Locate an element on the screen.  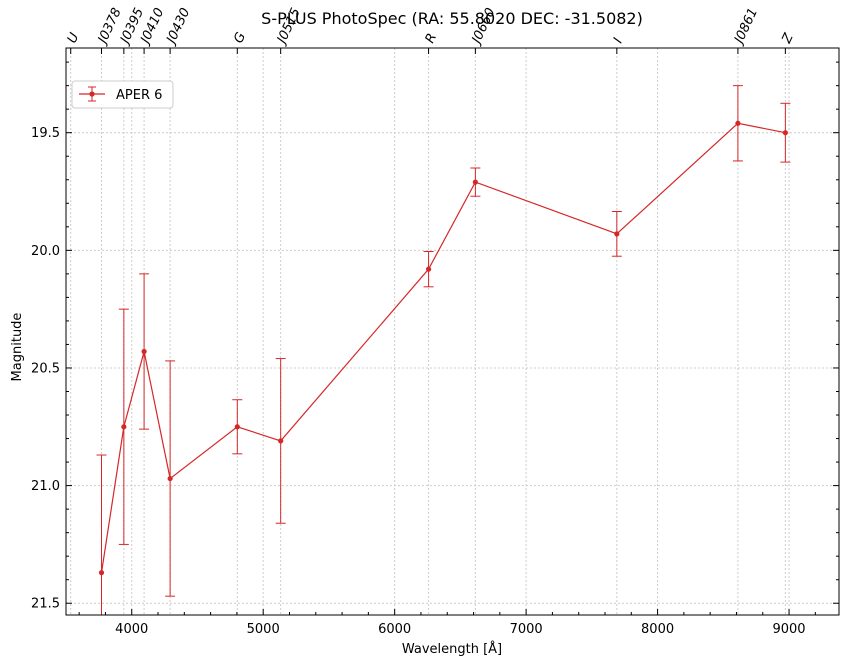
legend-box is located at coordinates (122, 94).